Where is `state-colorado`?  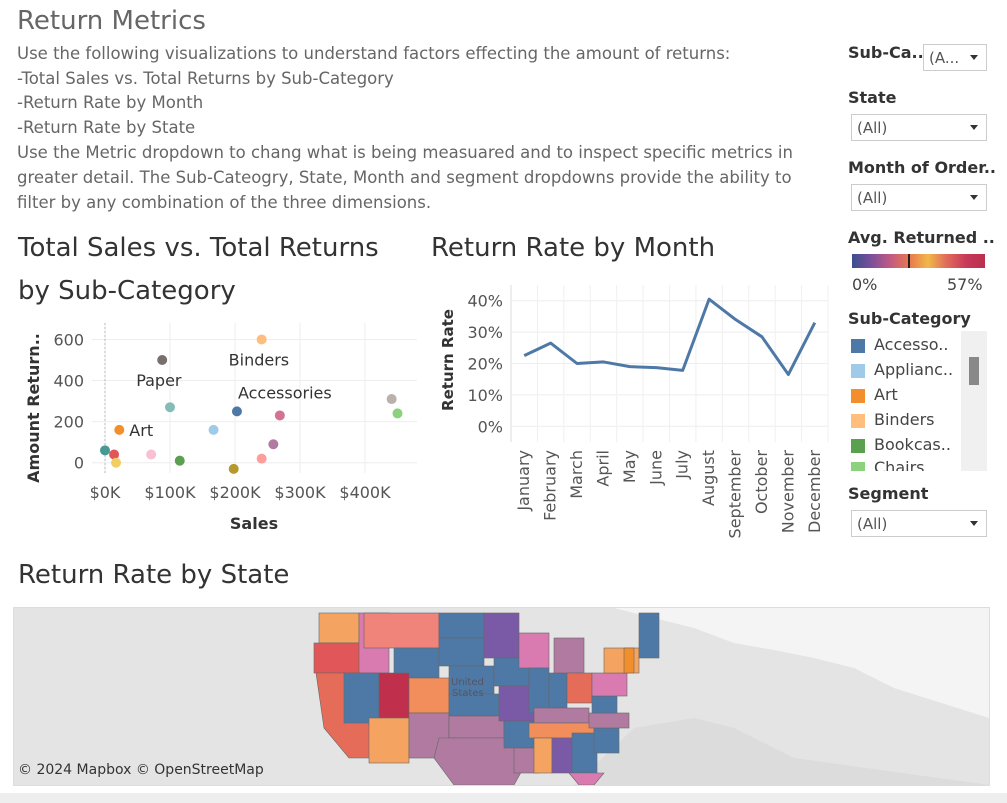
state-colorado is located at coordinates (429, 695).